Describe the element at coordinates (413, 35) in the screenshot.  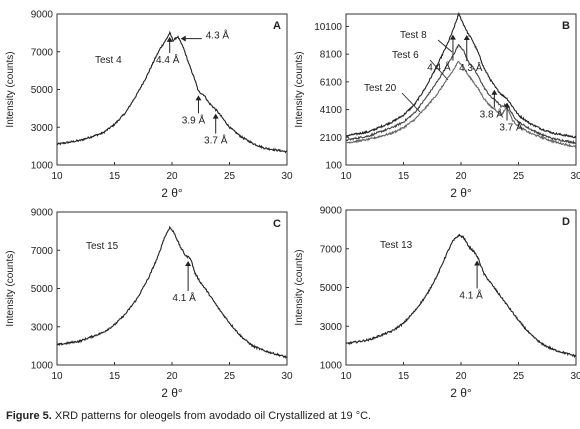
I see `series-label: Test 8` at that location.